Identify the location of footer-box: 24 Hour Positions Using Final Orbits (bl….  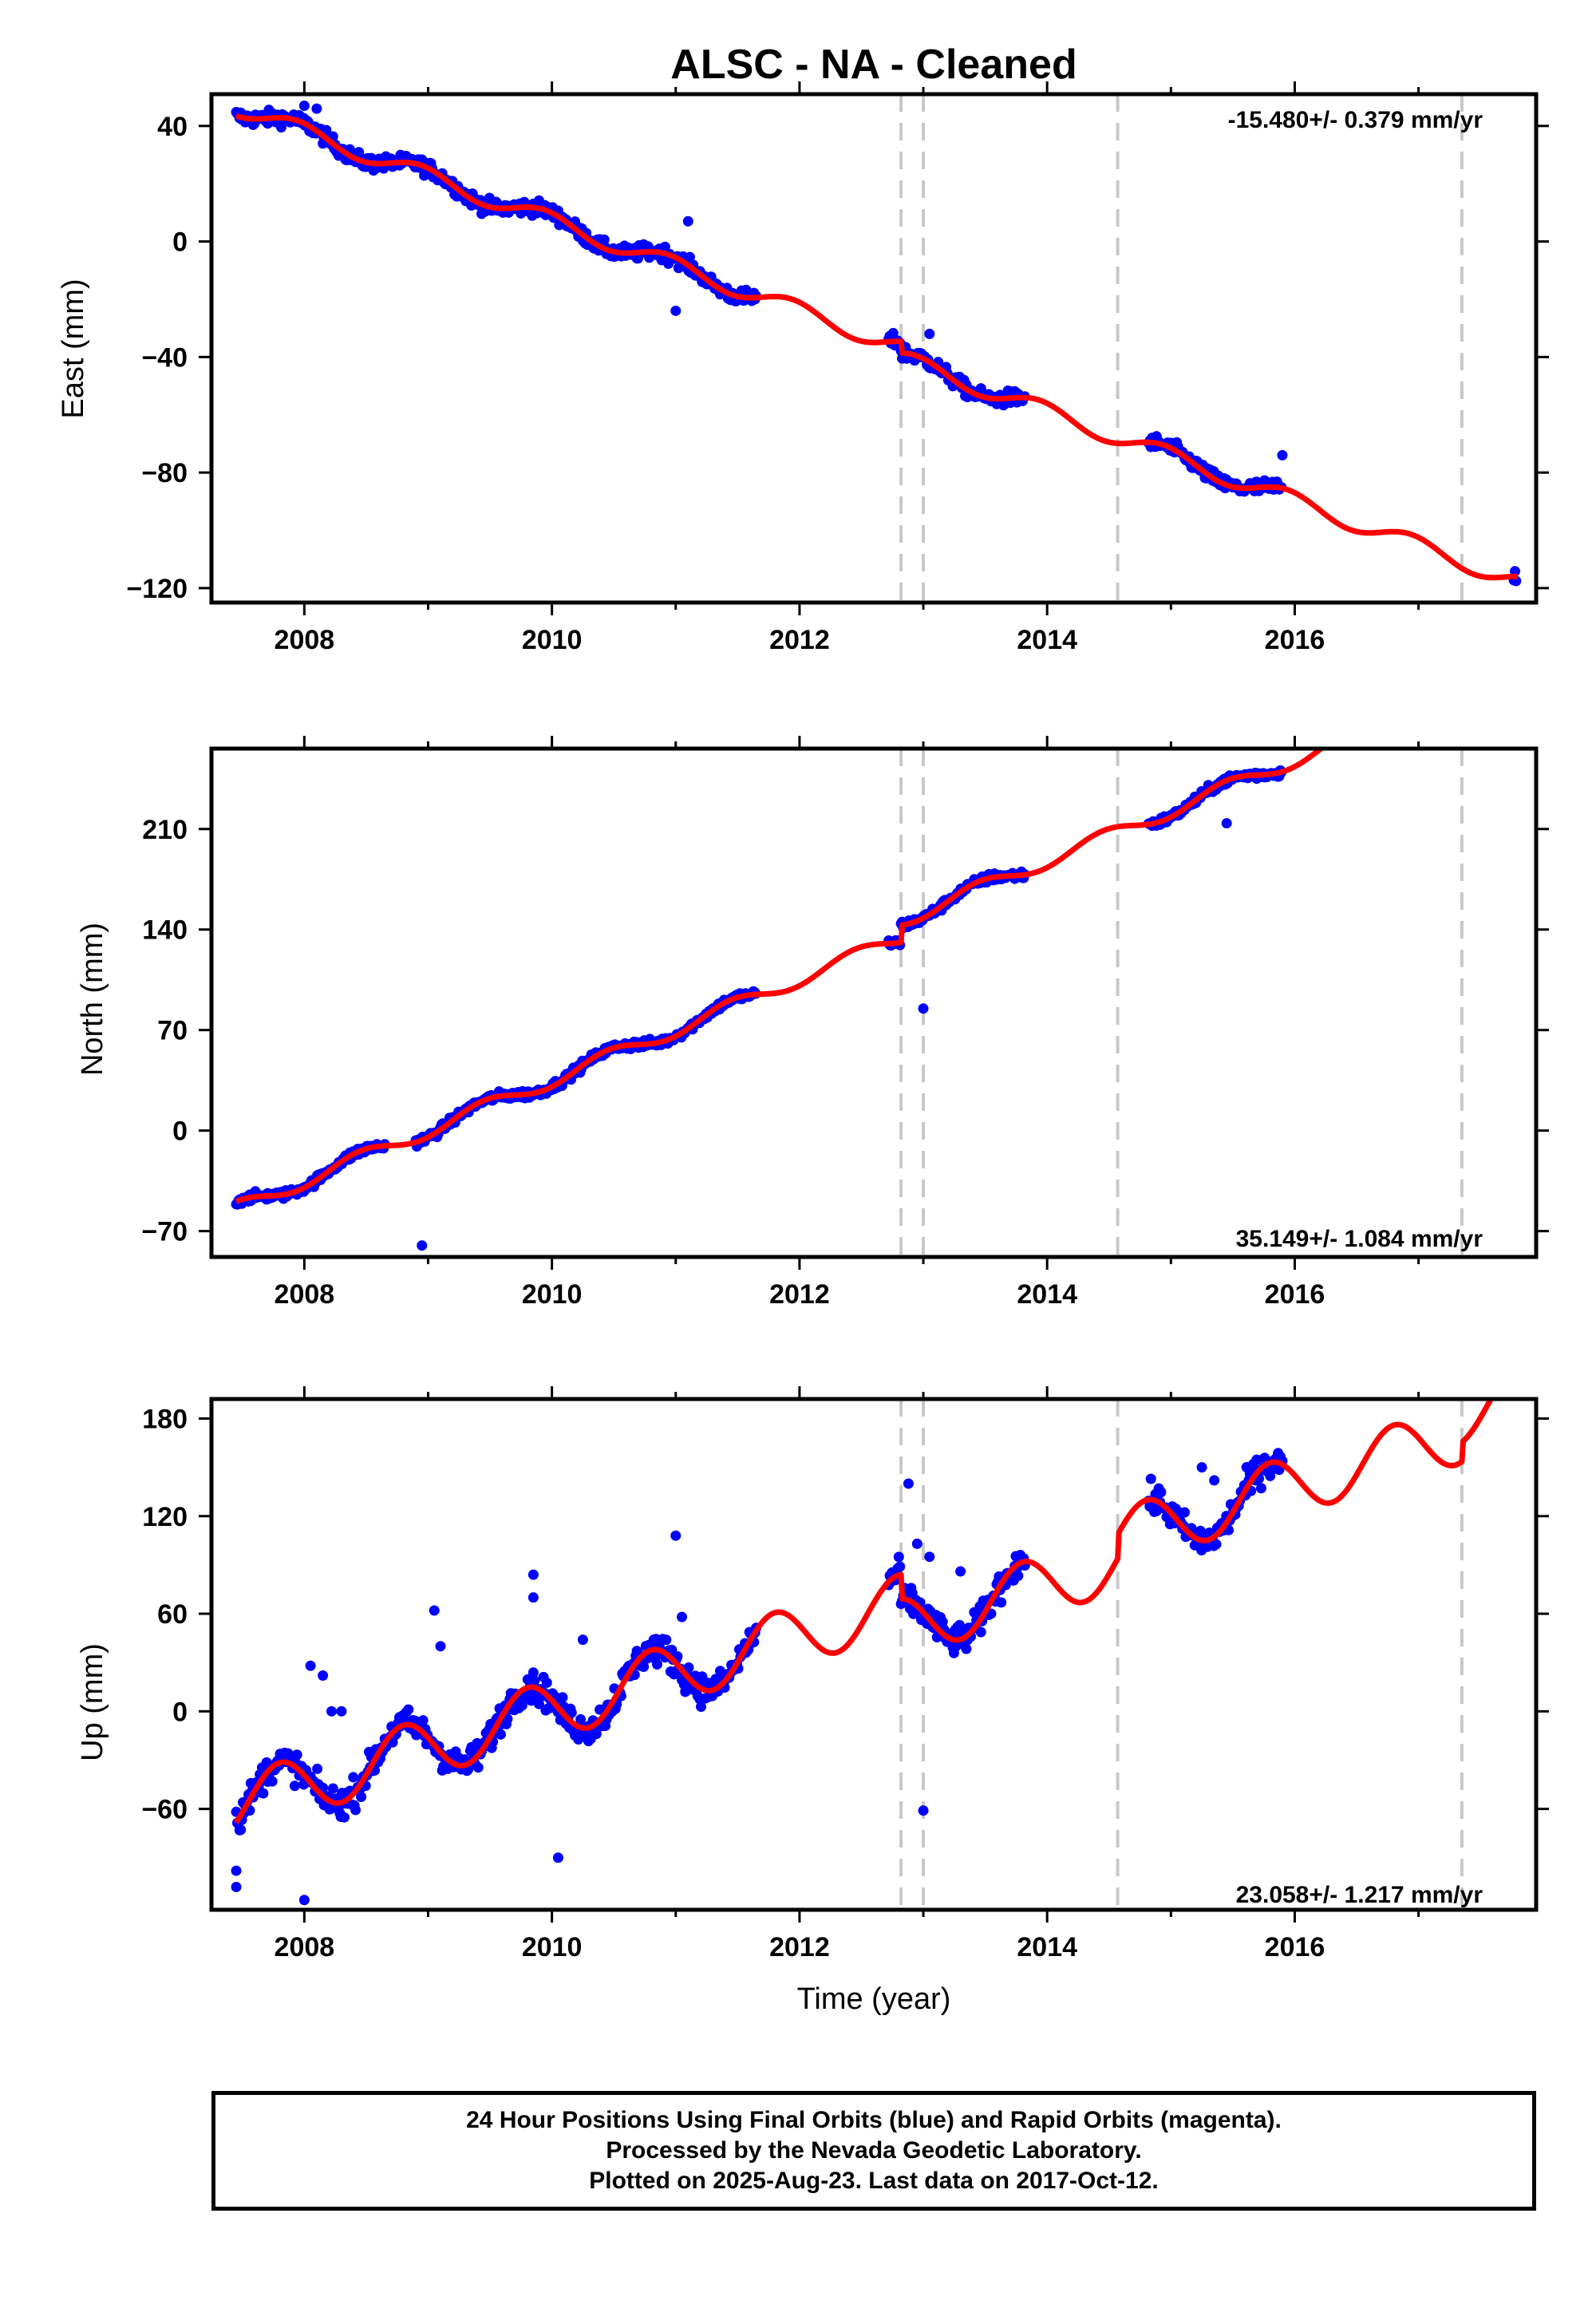
(873, 2151).